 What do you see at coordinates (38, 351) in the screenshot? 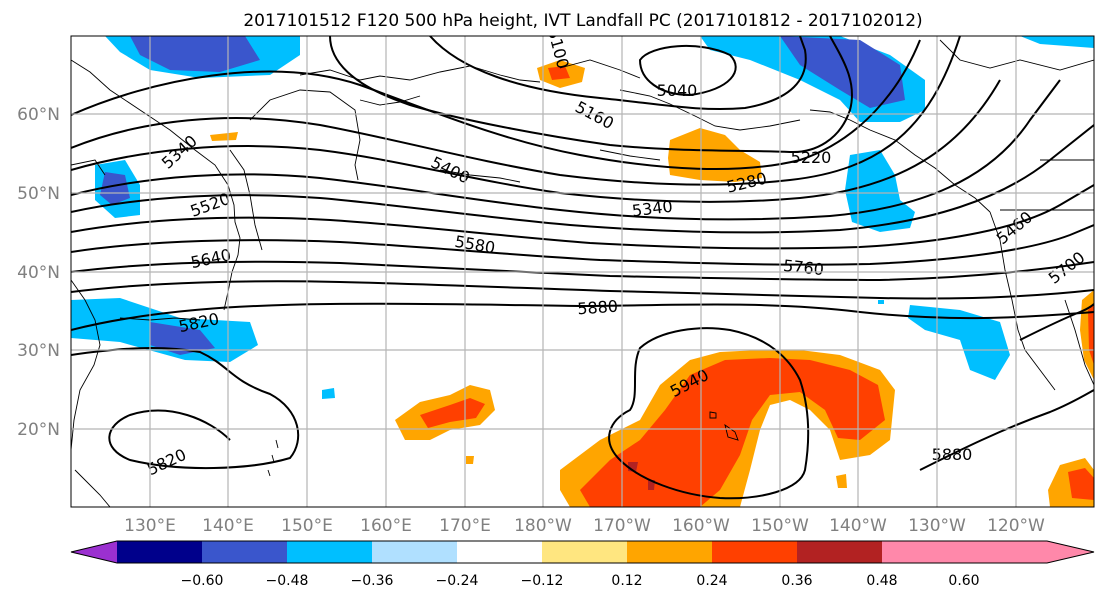
I see `lat-label: 30°N` at bounding box center [38, 351].